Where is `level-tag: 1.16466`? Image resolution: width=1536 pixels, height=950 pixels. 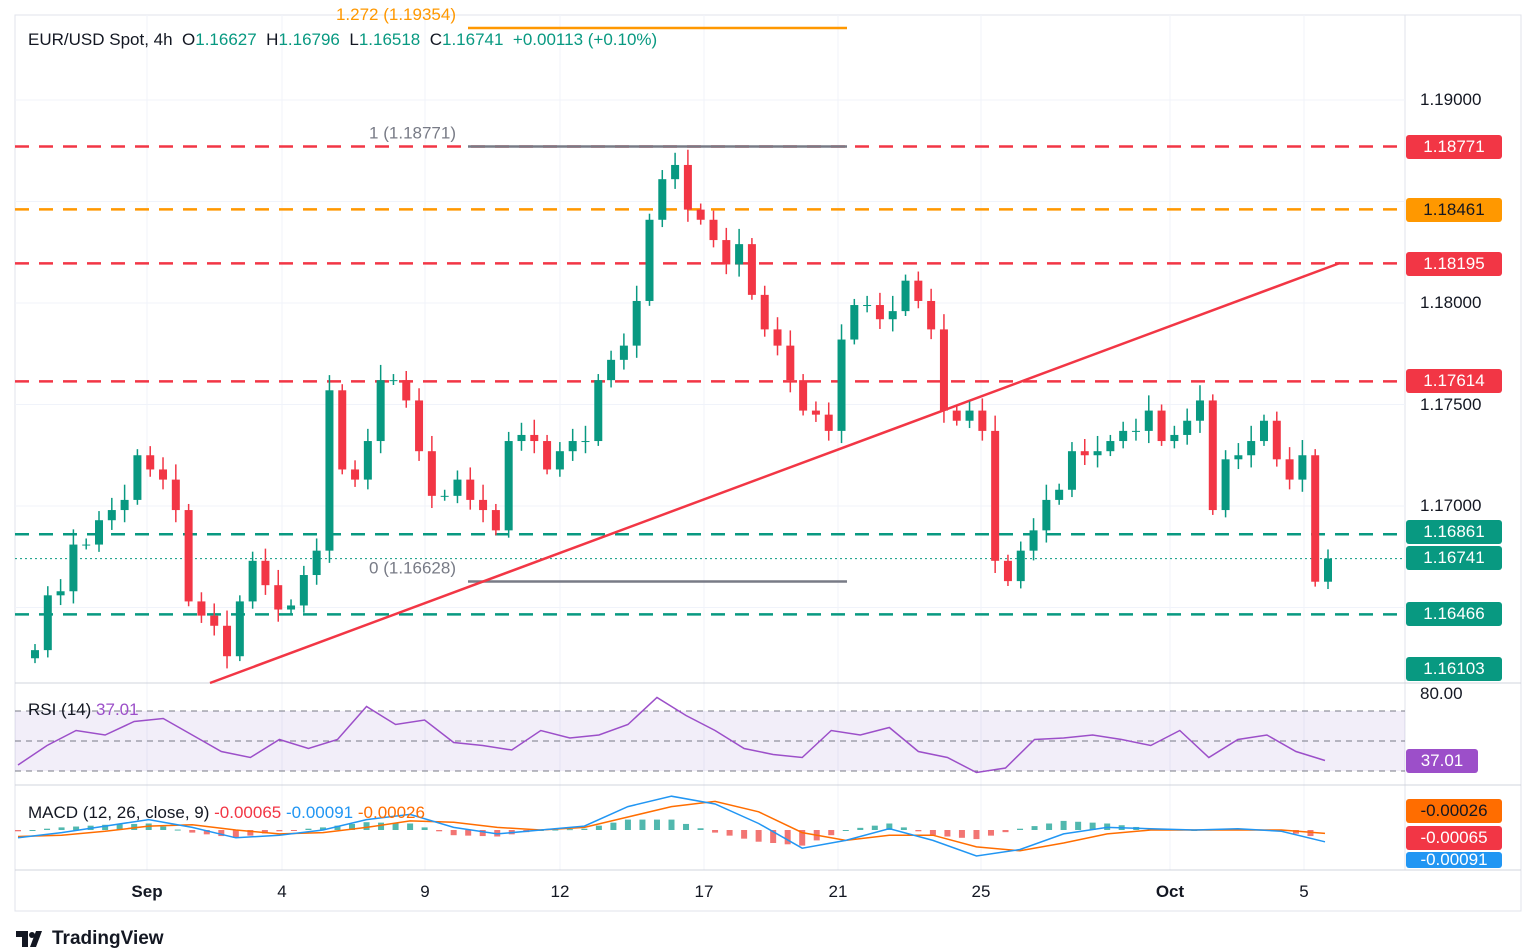
level-tag: 1.16466 is located at coordinates (1454, 614).